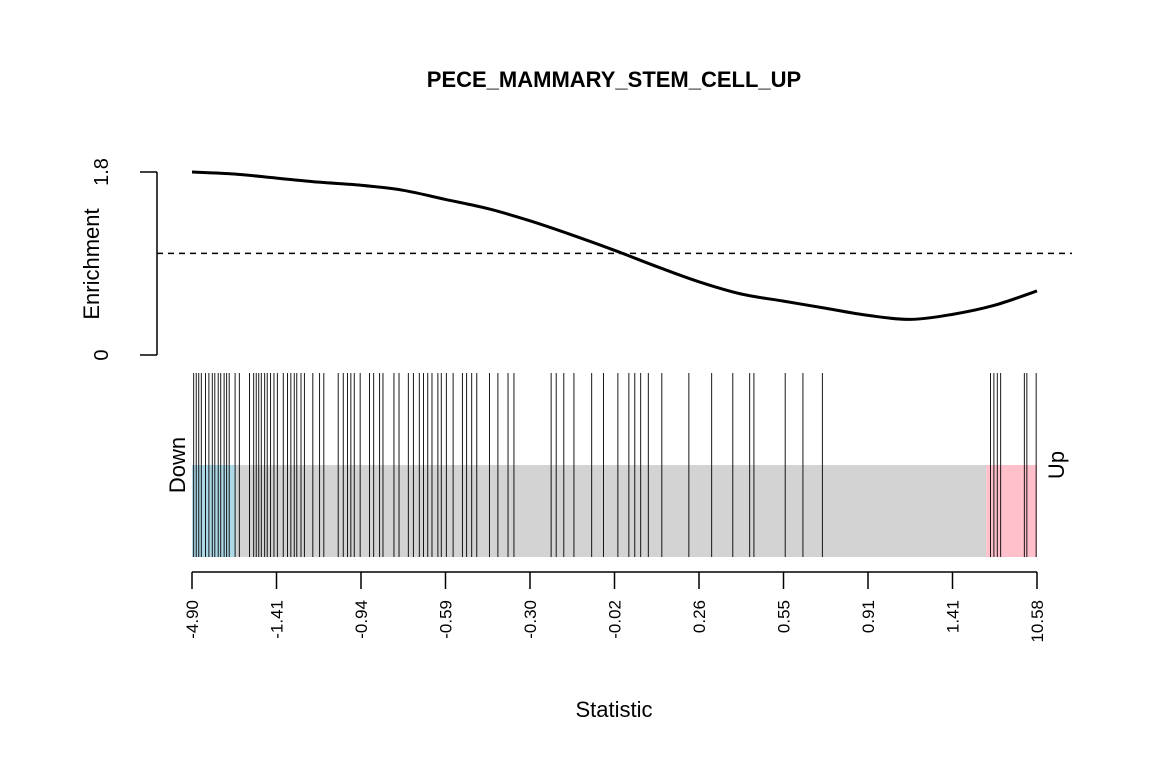 This screenshot has height=768, width=1152. What do you see at coordinates (446, 619) in the screenshot?
I see `x-tick-label: -0.59` at bounding box center [446, 619].